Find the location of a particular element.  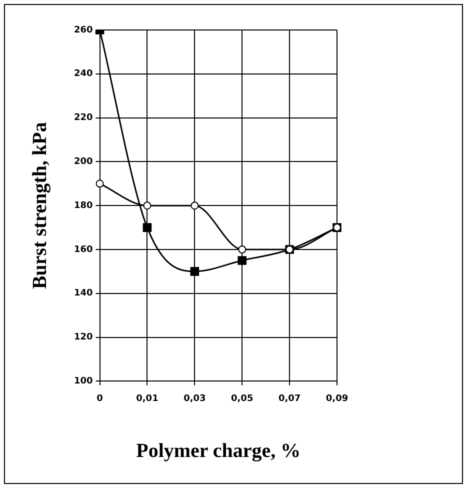

x-tick-label: 0,03 is located at coordinates (195, 399).